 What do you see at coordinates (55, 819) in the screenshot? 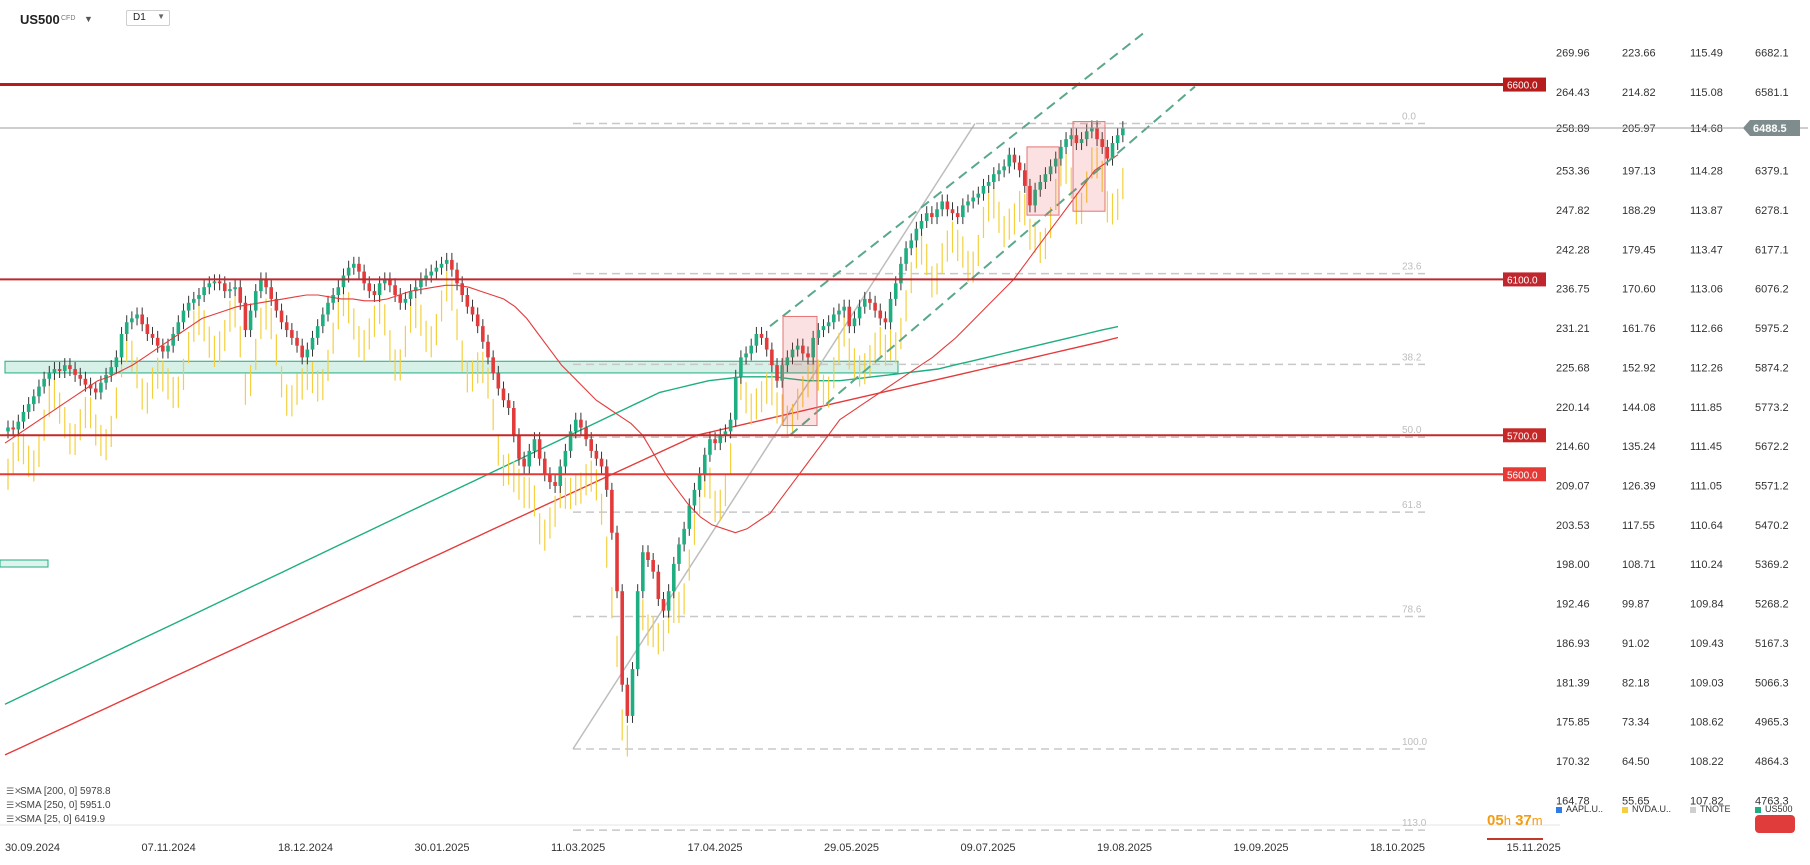
I see `legend-item-sma25: ☰✕SMA [25, 0] 6419.9` at bounding box center [55, 819].